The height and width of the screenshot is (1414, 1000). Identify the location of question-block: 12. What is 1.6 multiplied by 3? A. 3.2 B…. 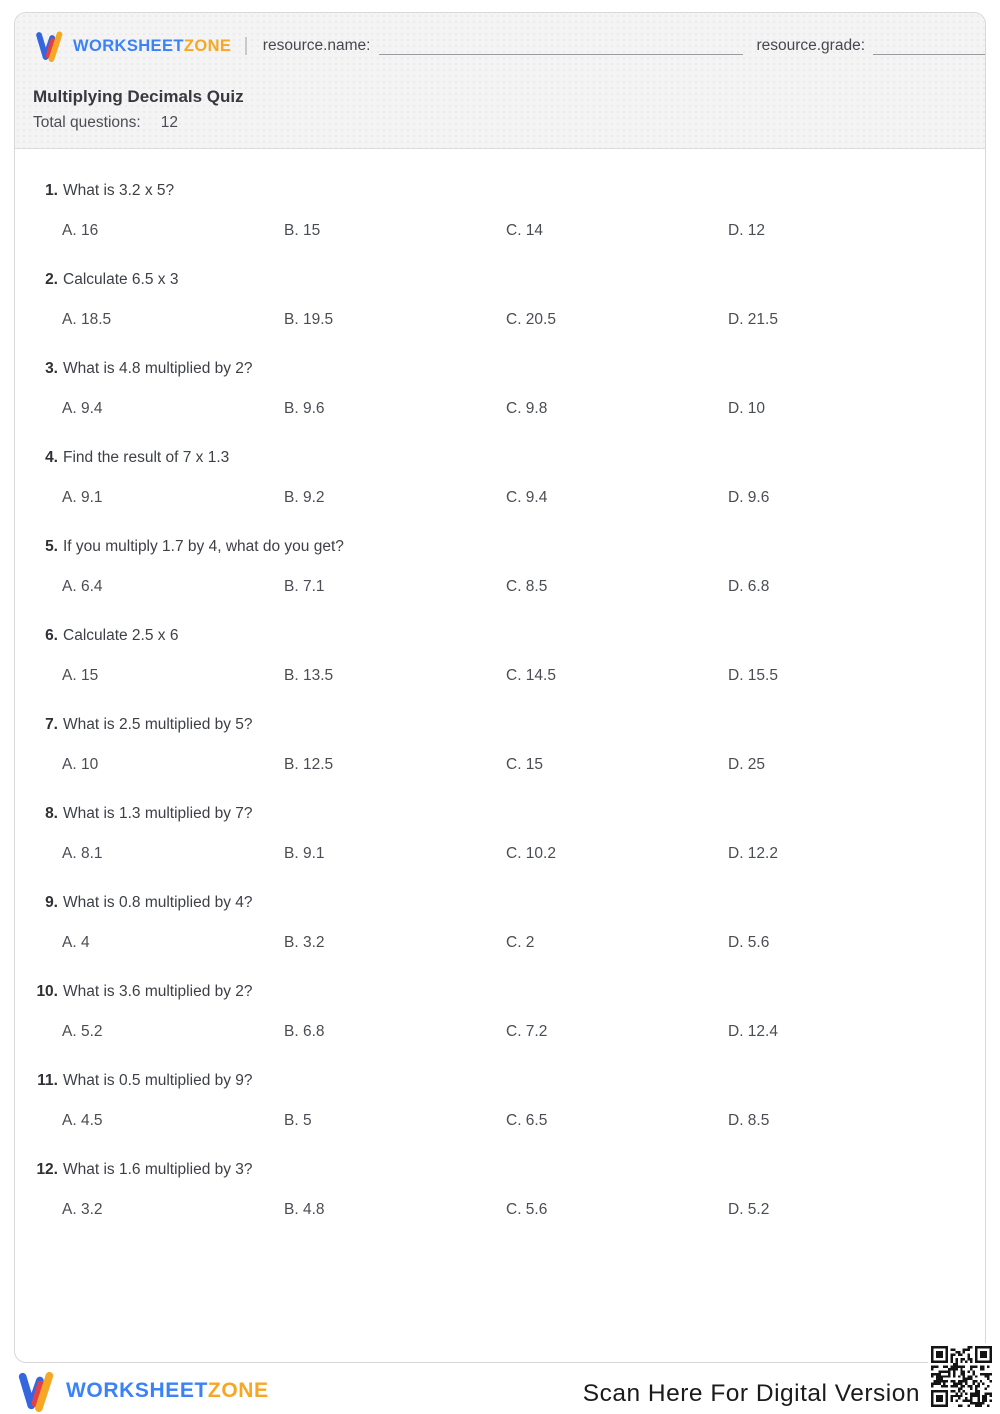
(504, 1190).